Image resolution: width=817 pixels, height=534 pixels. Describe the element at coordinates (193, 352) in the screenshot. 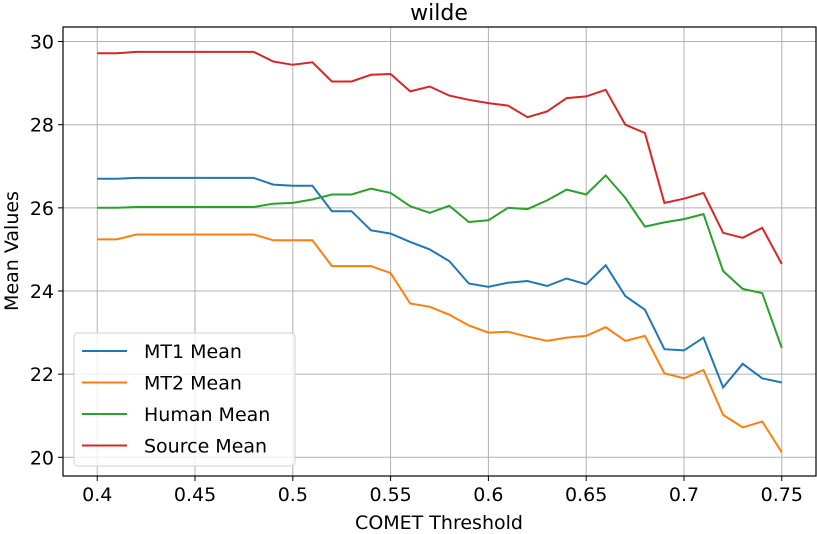

I see `legend-label: MT1 Mean` at that location.